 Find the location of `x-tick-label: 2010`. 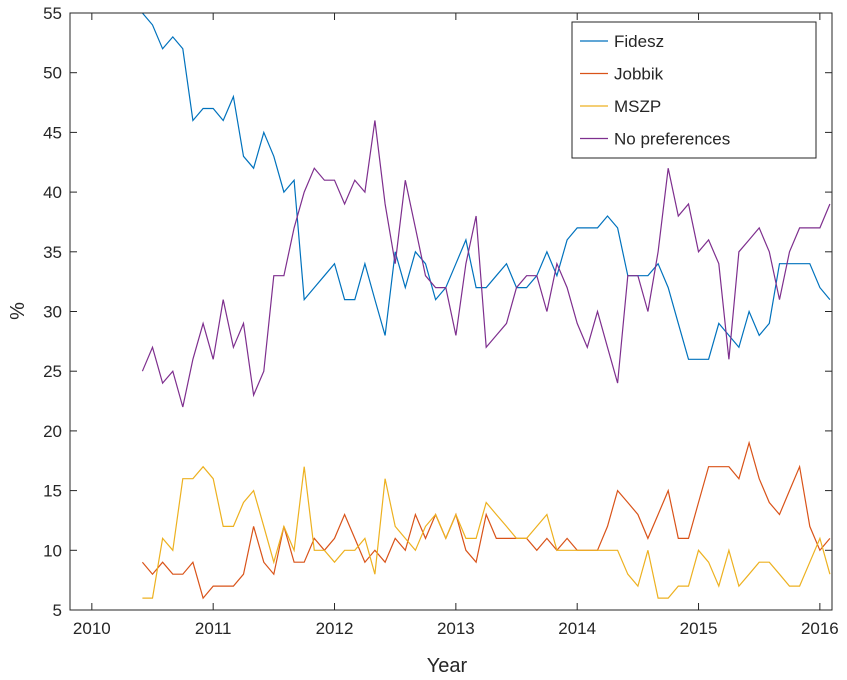

x-tick-label: 2010 is located at coordinates (92, 628).